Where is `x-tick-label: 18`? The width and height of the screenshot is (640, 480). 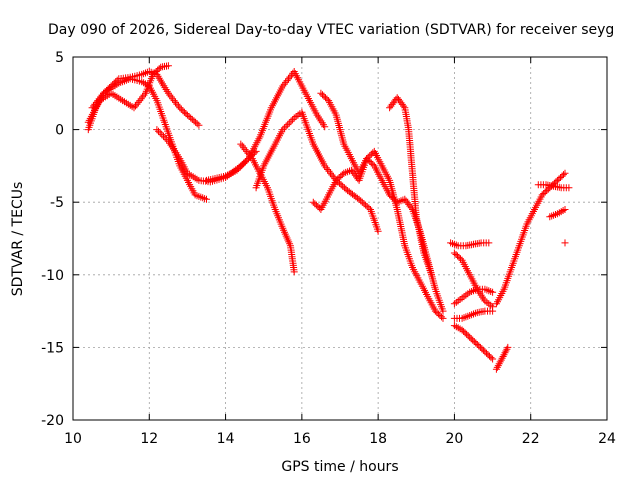 x-tick-label: 18 is located at coordinates (378, 439).